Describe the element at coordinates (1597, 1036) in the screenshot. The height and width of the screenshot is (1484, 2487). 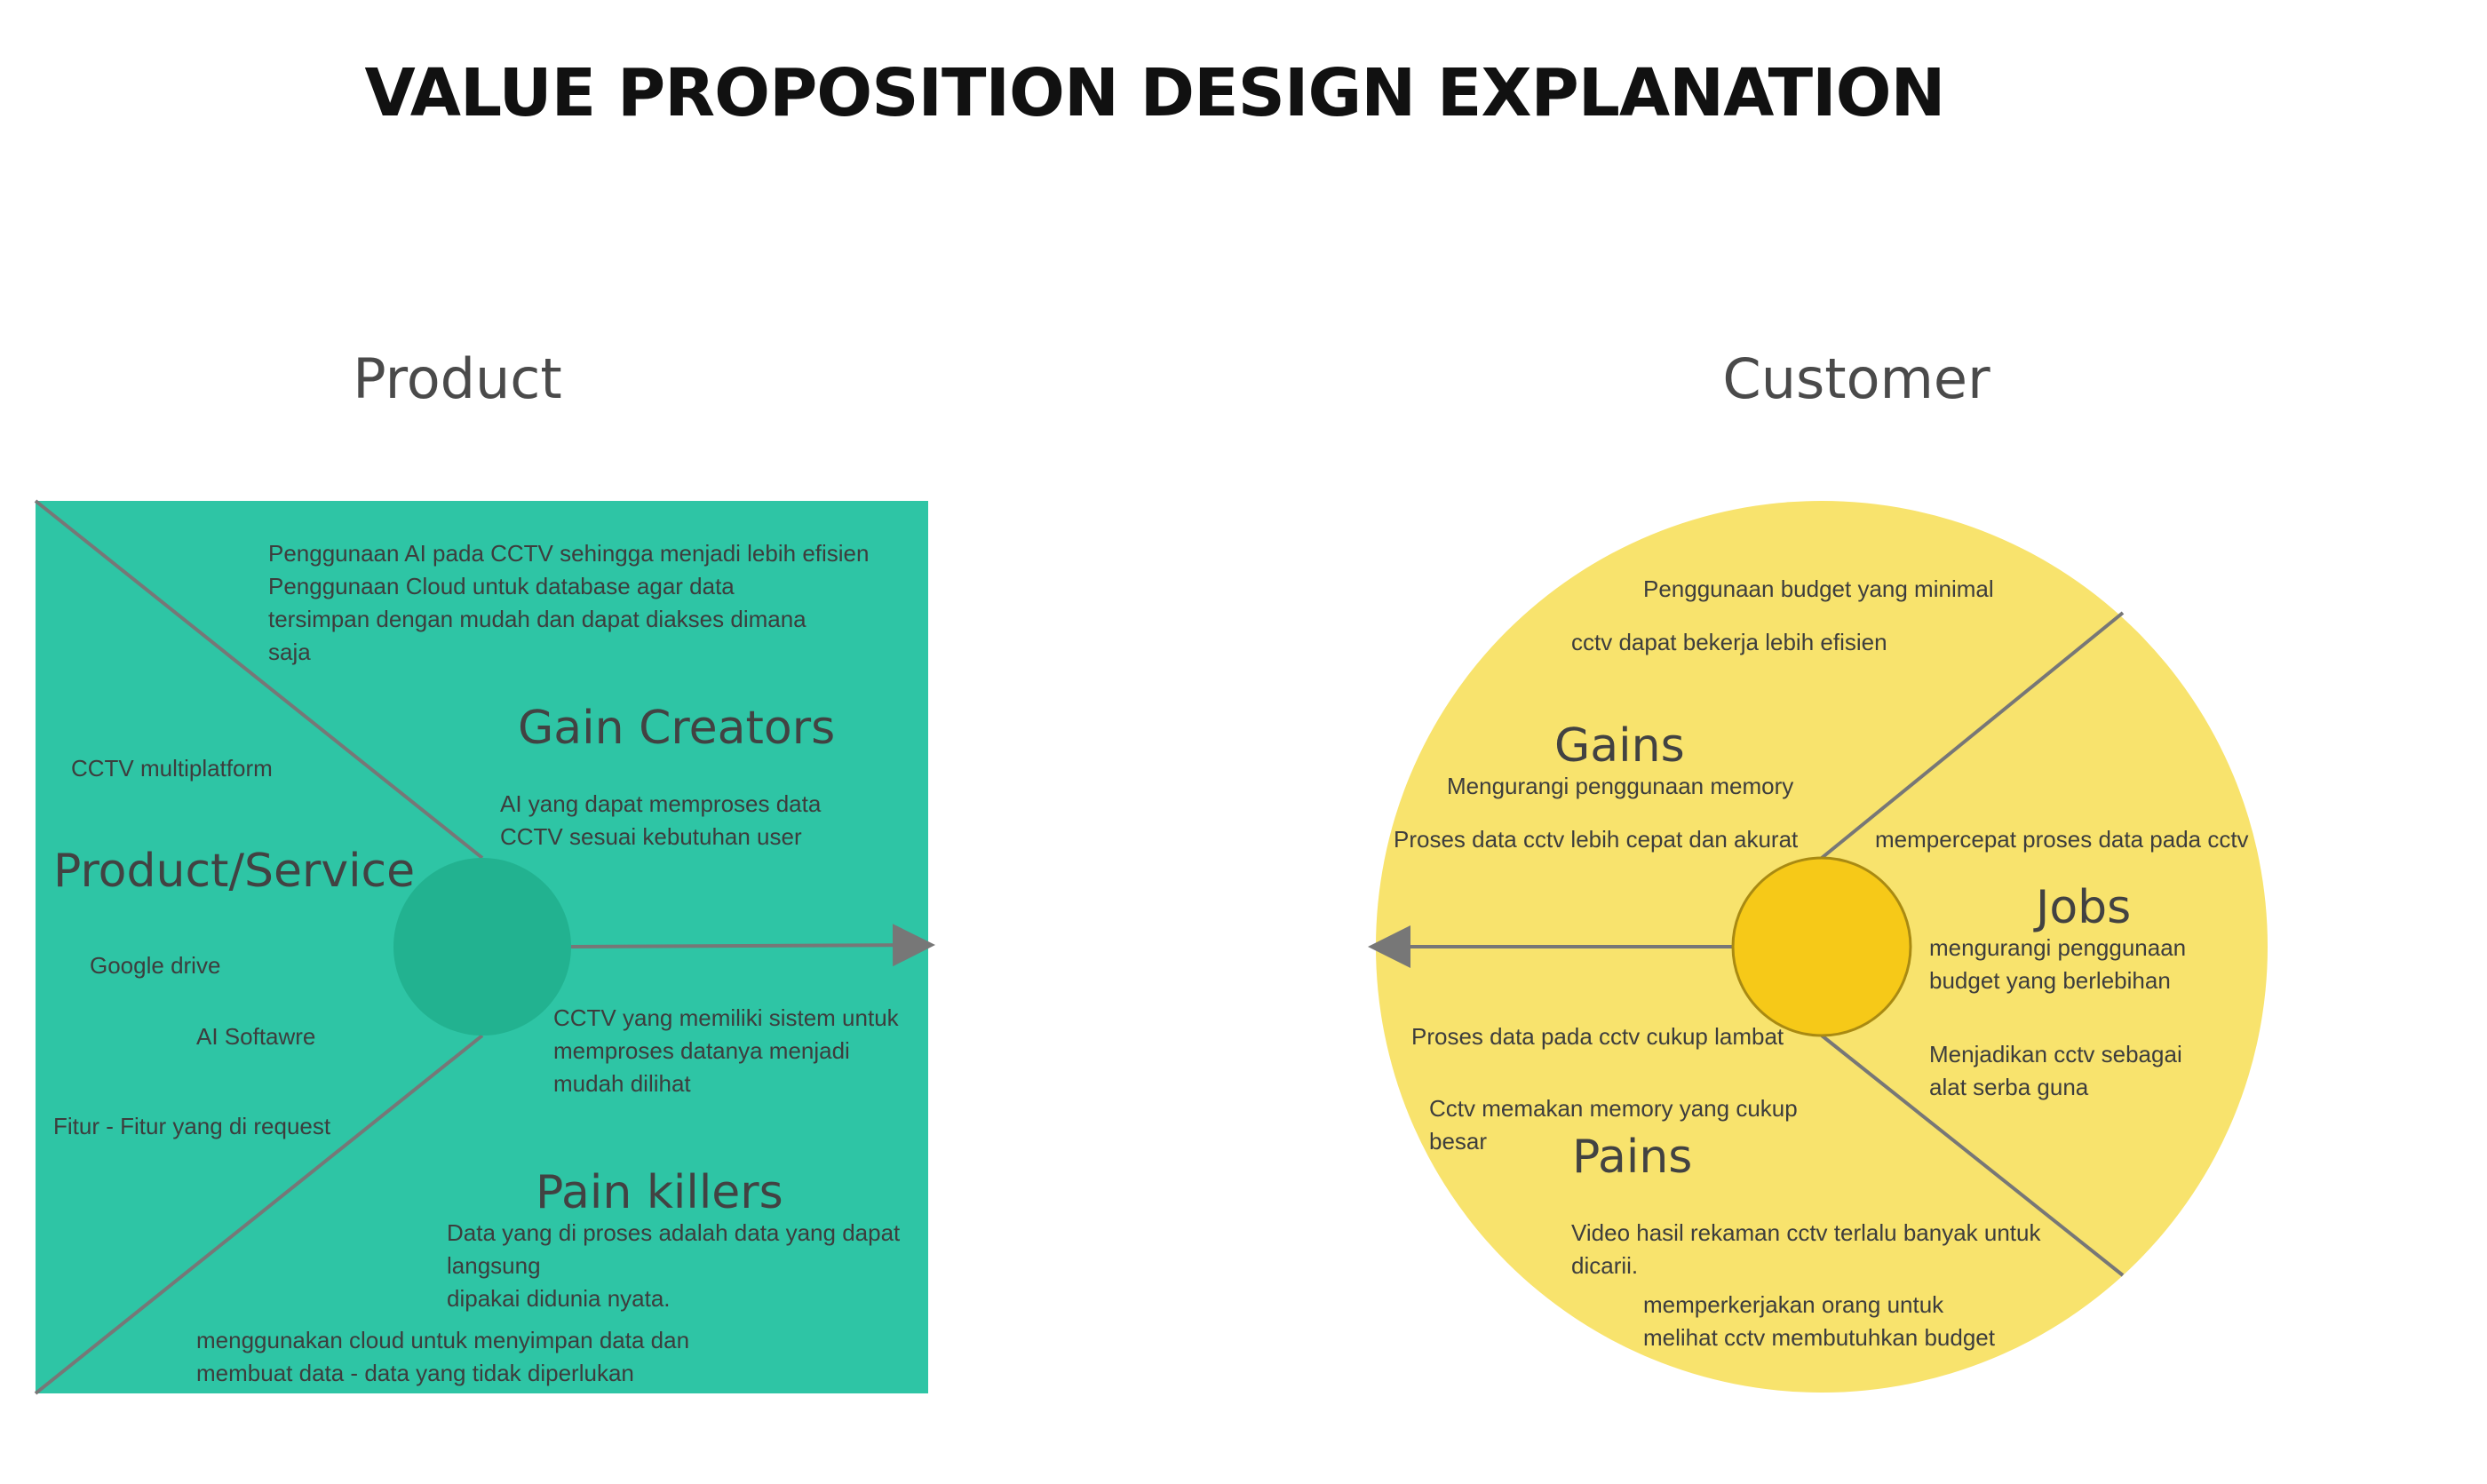
I see `pain-note: Proses data pada cctv cukup lambat` at that location.